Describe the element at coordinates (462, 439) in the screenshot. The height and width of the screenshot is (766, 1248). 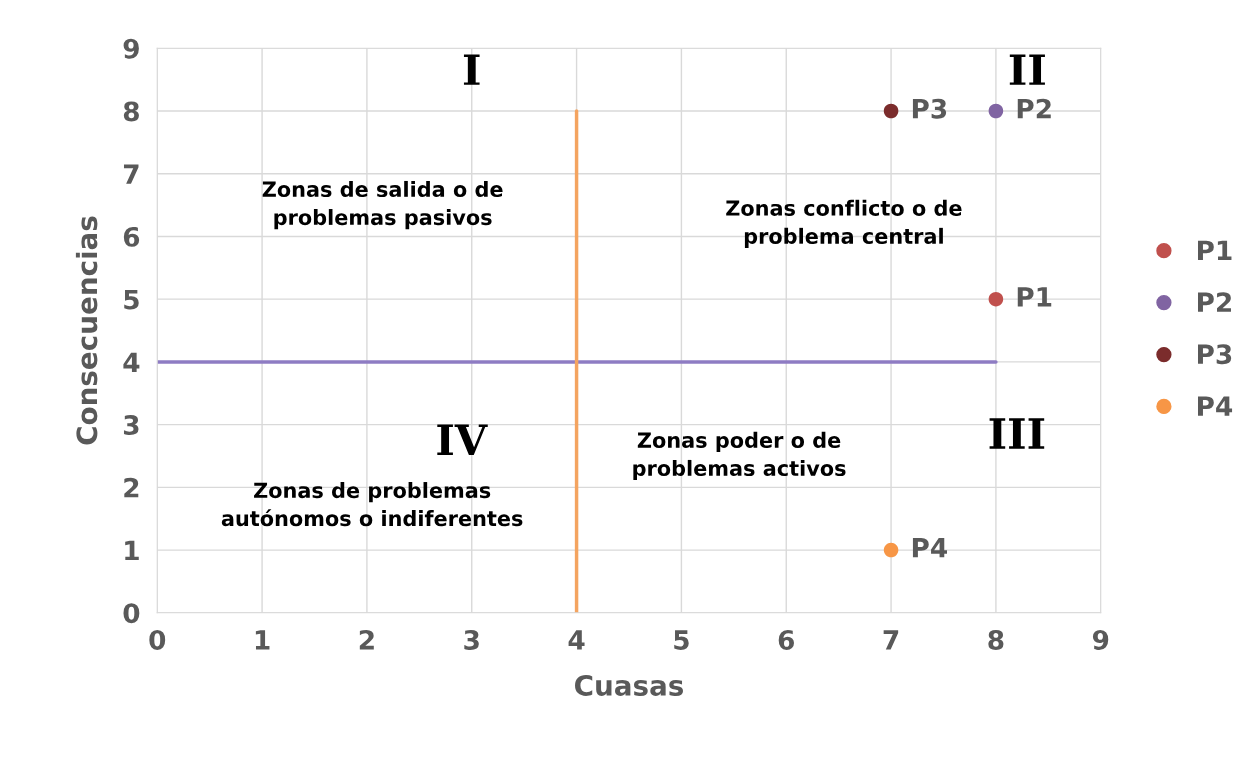
I see `annotation: IV` at that location.